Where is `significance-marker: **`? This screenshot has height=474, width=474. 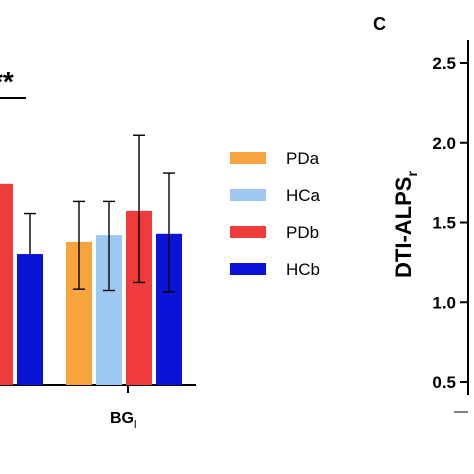 significance-marker: ** is located at coordinates (7, 81).